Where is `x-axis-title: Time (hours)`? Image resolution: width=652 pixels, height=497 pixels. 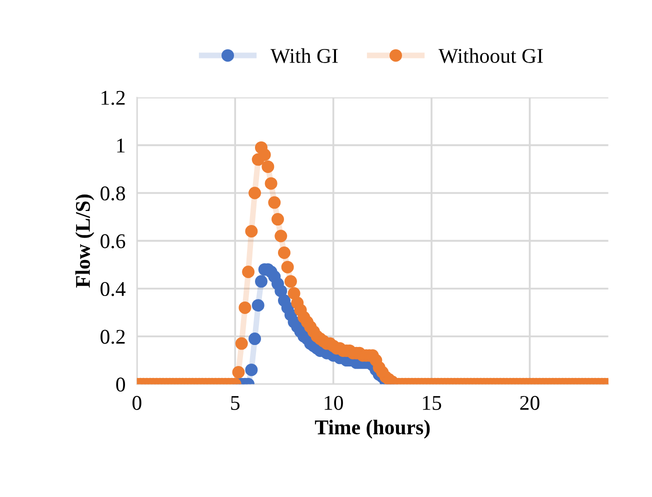
x-axis-title: Time (hours) is located at coordinates (372, 429).